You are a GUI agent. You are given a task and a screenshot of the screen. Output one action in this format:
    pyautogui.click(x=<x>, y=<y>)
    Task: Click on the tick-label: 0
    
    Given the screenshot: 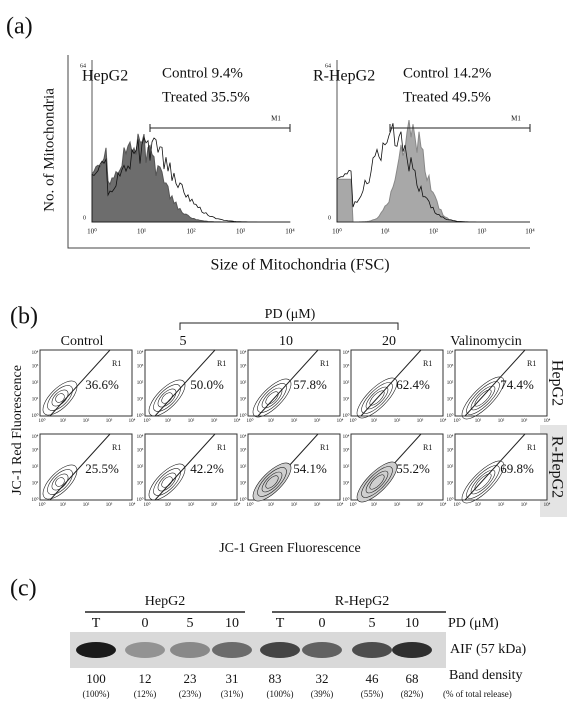 What is the action you would take?
    pyautogui.click(x=329, y=218)
    